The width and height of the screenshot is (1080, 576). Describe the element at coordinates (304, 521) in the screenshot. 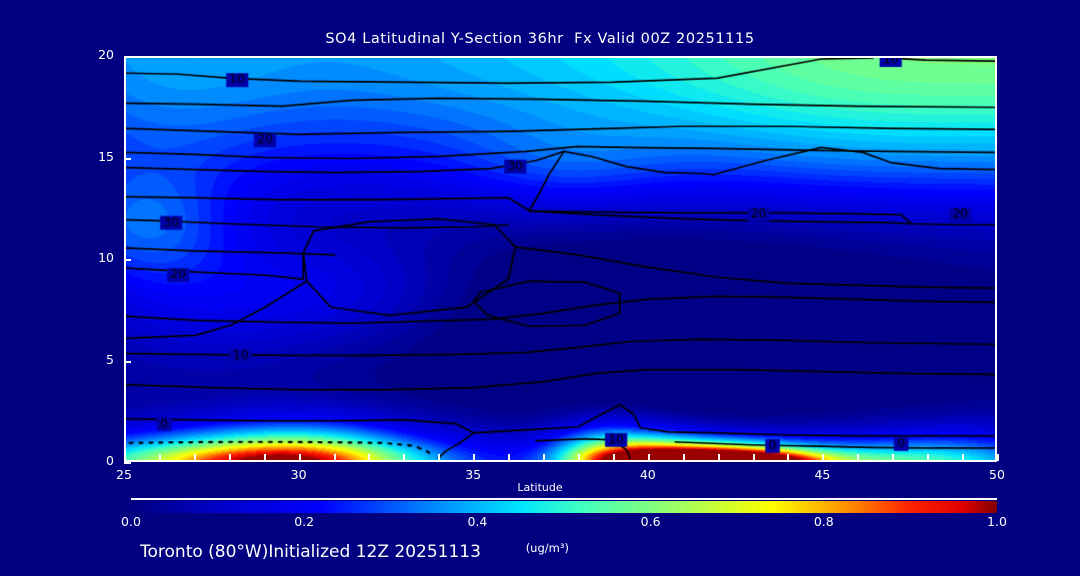

I see `colorbar-tick-label: 0.2` at that location.